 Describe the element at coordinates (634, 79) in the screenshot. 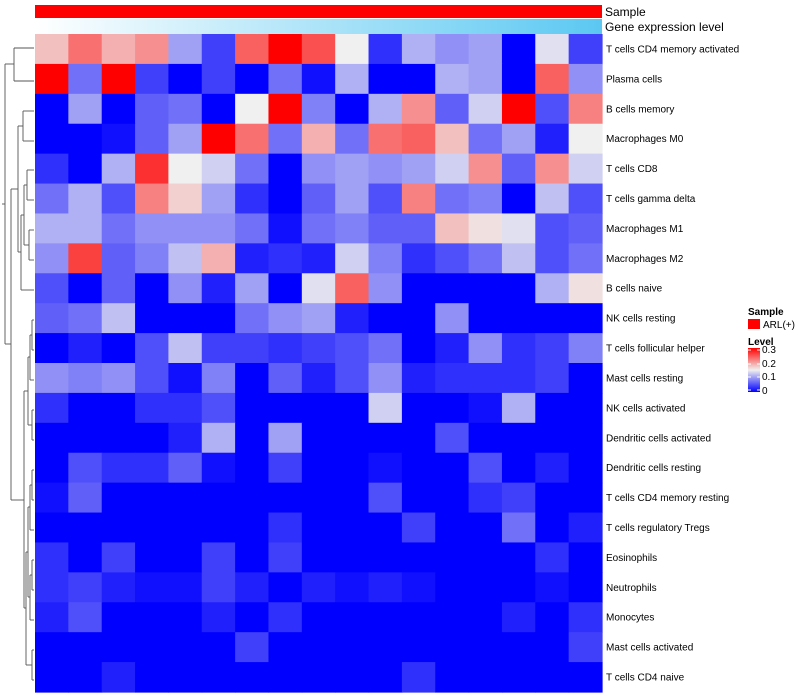

I see `row-label: Plasma cells` at that location.